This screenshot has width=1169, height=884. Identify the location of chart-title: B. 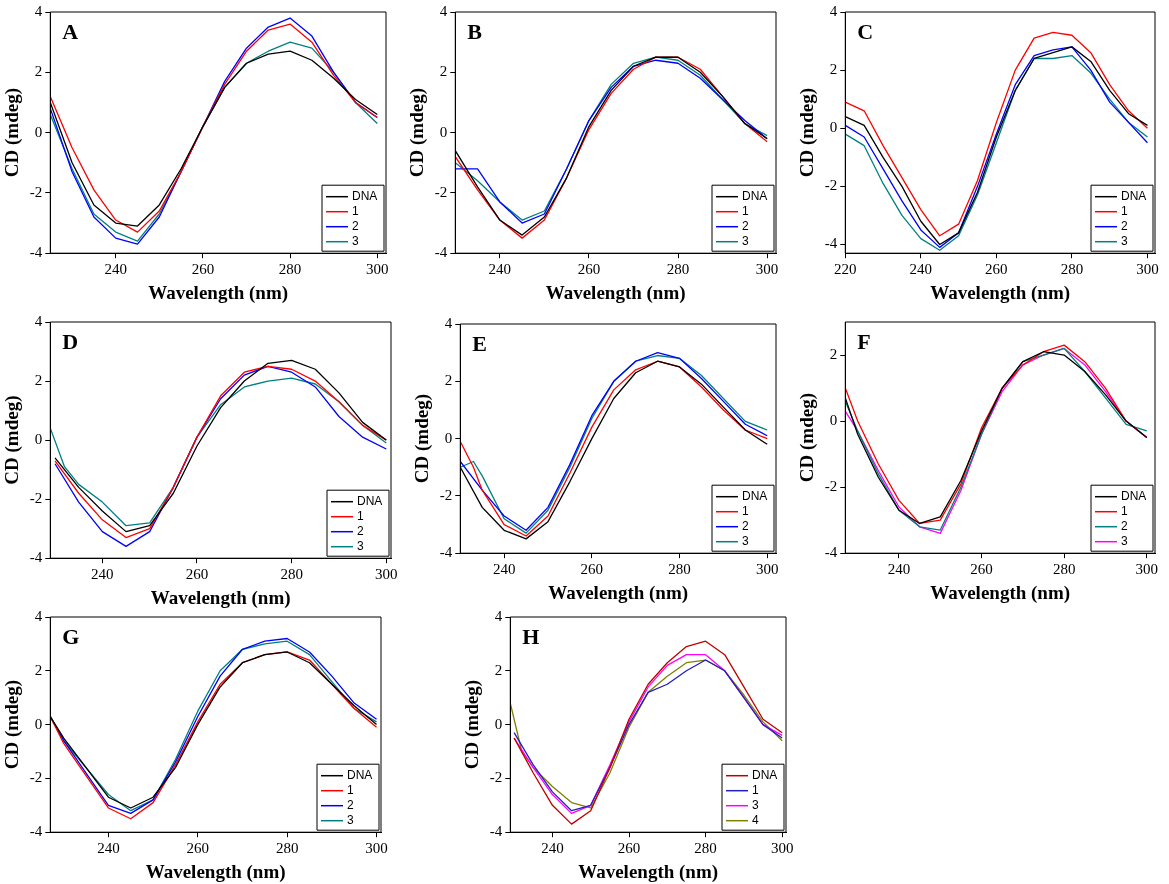
(475, 31).